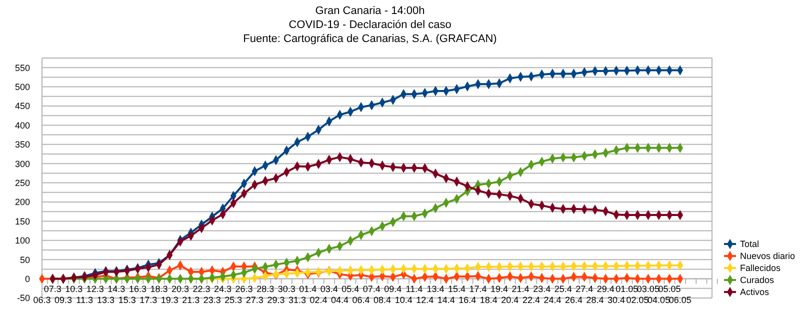  I want to click on x-tick-label: 18.4, so click(489, 299).